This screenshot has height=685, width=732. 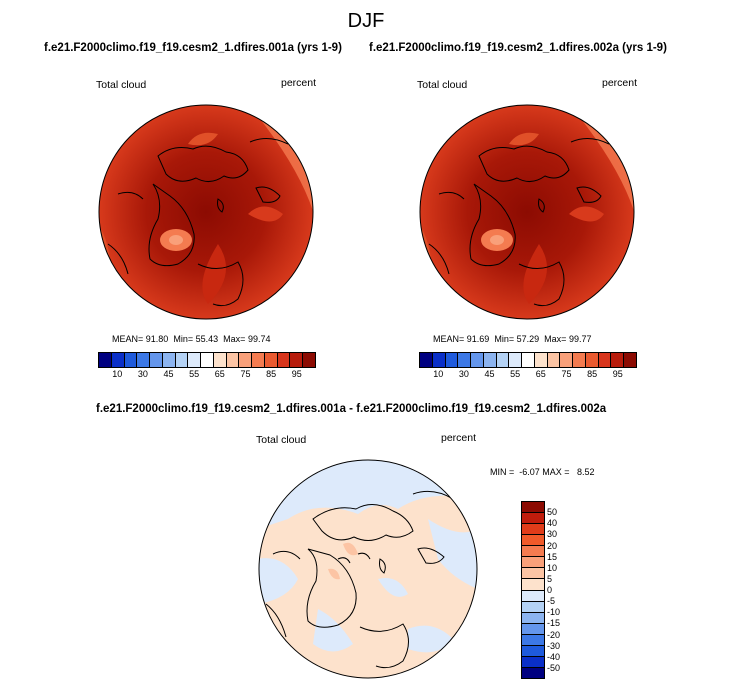 What do you see at coordinates (528, 375) in the screenshot?
I see `panel-2-colorbar-ticks: 10 30 45 55 65 75 85 95` at bounding box center [528, 375].